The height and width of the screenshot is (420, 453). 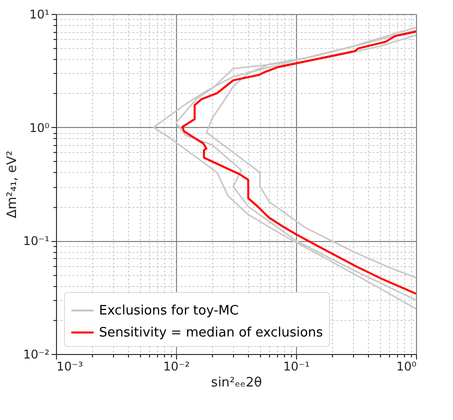 What do you see at coordinates (211, 333) in the screenshot?
I see `legend-label: Sensitivity = median of exclusions` at bounding box center [211, 333].